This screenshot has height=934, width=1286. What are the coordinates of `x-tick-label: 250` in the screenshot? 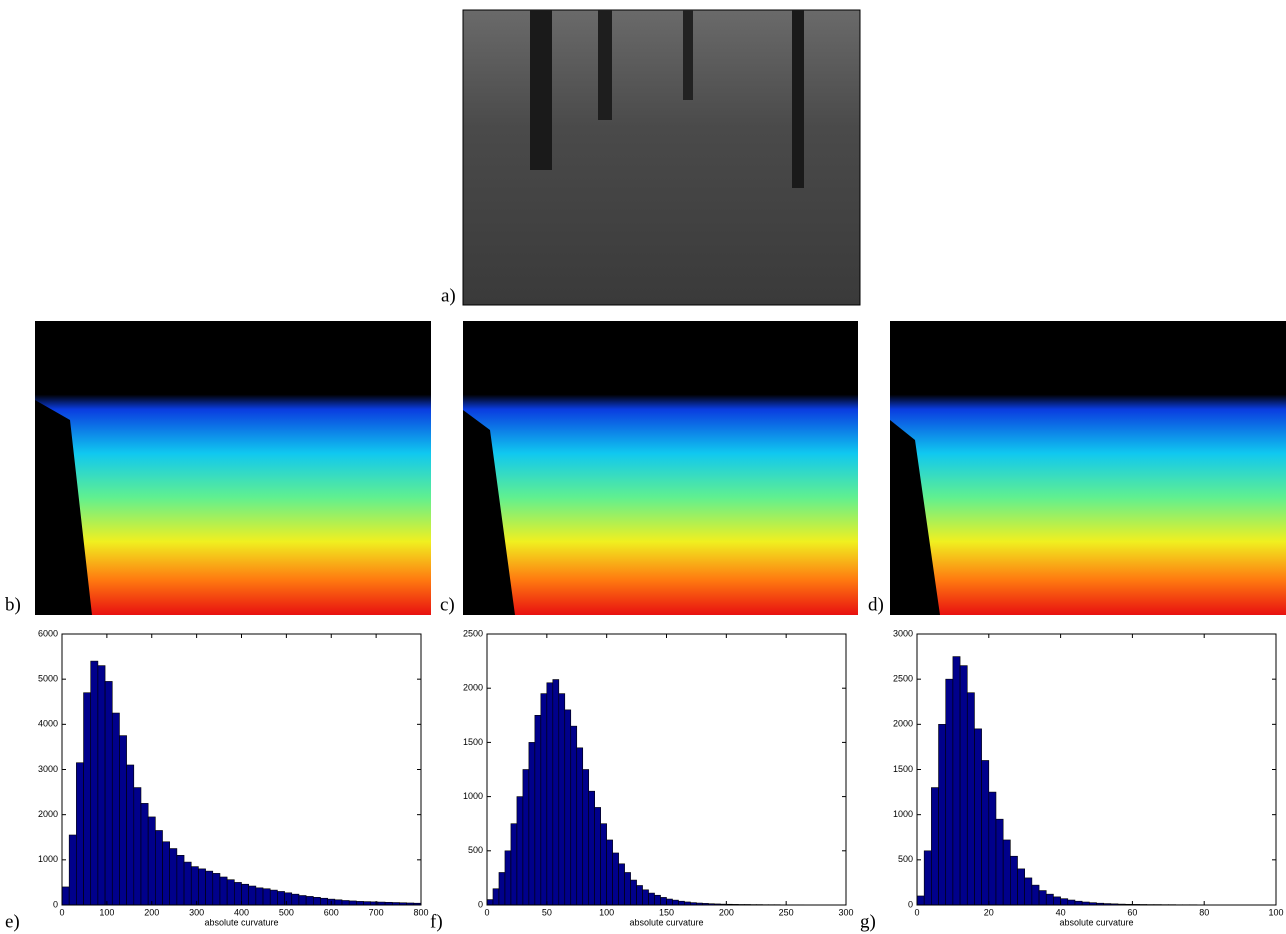 It's located at (786, 912).